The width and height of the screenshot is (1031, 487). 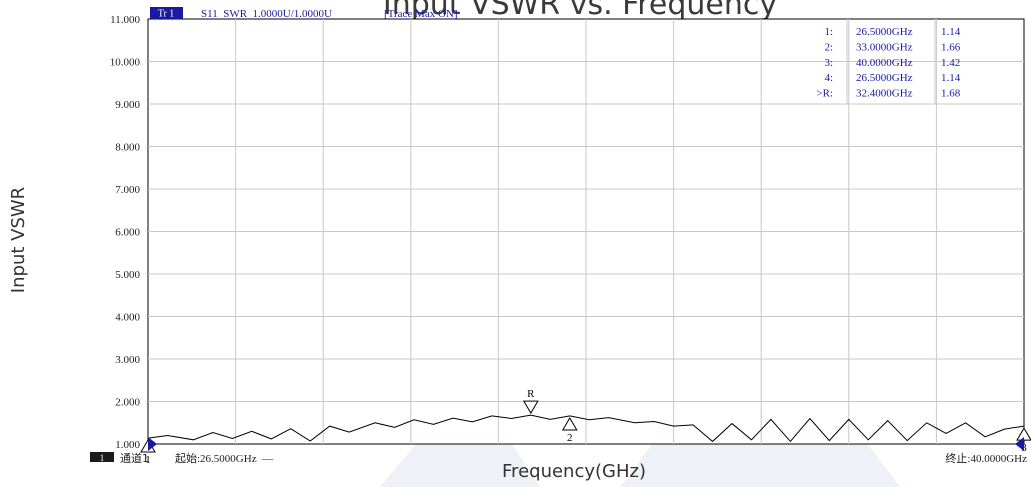 I want to click on marker-1-label: 1, so click(x=148, y=460).